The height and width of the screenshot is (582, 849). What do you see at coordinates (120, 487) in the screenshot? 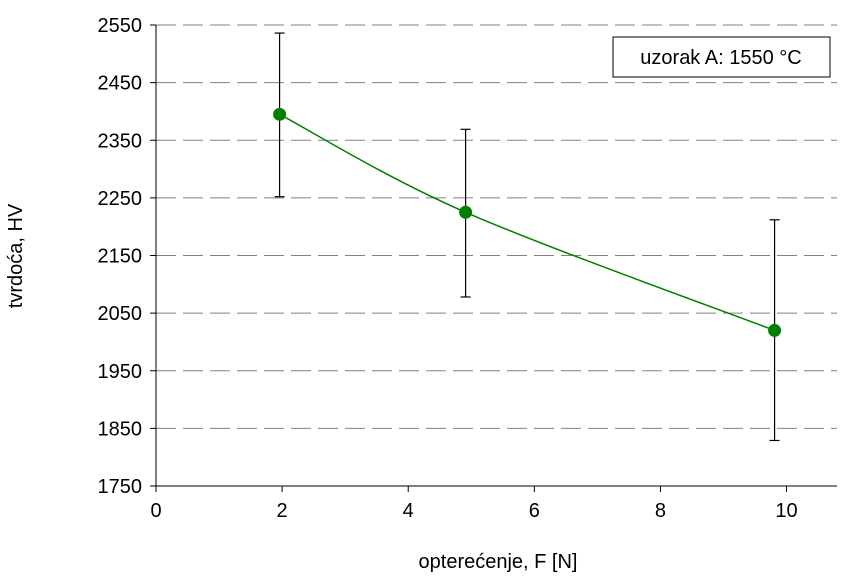
I see `y-tick-label-1750: 1750` at bounding box center [120, 487].